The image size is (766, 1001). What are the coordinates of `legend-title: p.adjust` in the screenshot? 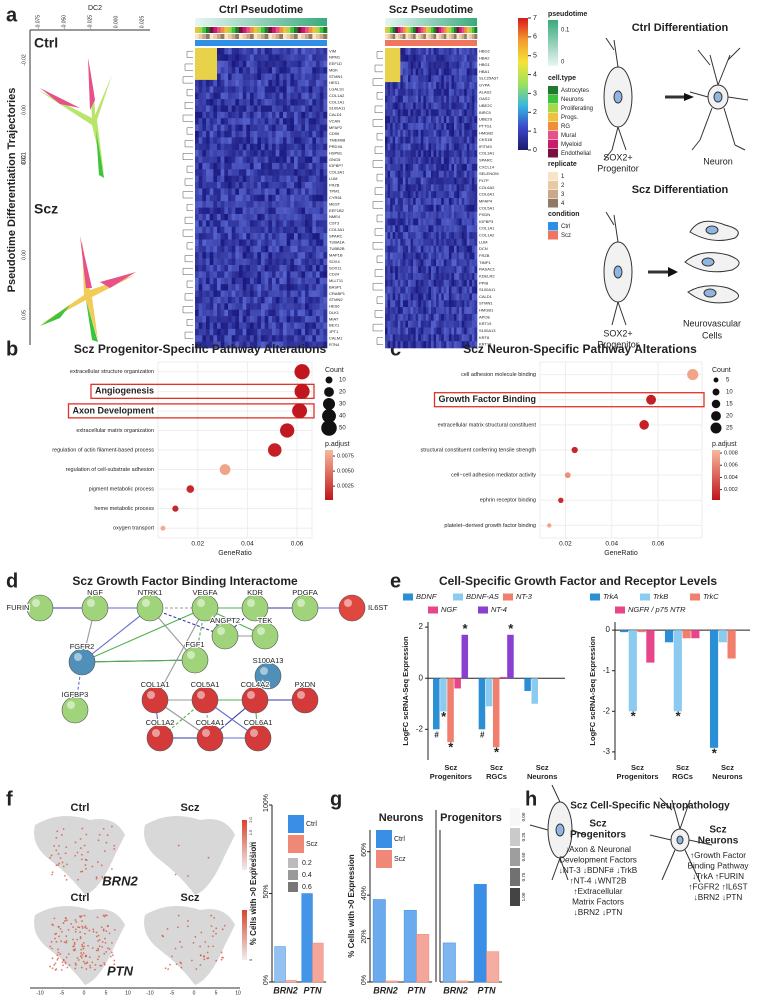 It's located at (337, 444).